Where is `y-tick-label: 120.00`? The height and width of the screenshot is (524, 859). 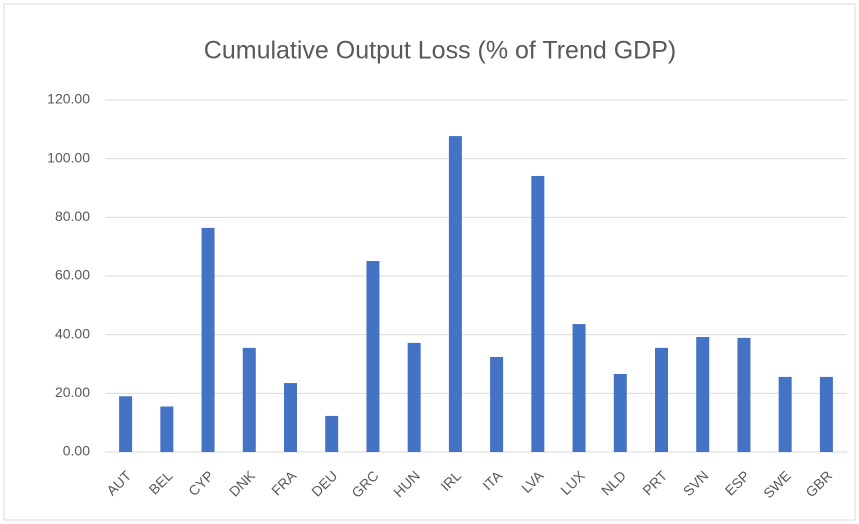 y-tick-label: 120.00 is located at coordinates (68, 99).